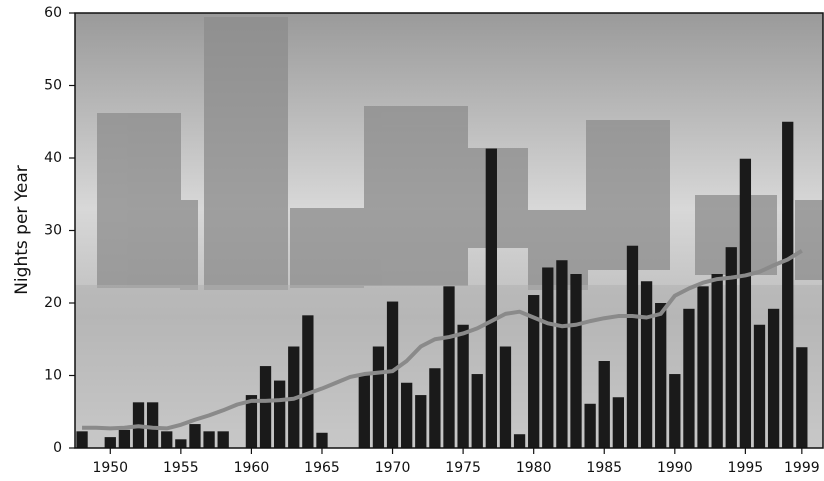 This screenshot has height=481, width=824. Describe the element at coordinates (53, 303) in the screenshot. I see `y-tick-label: 20` at that location.